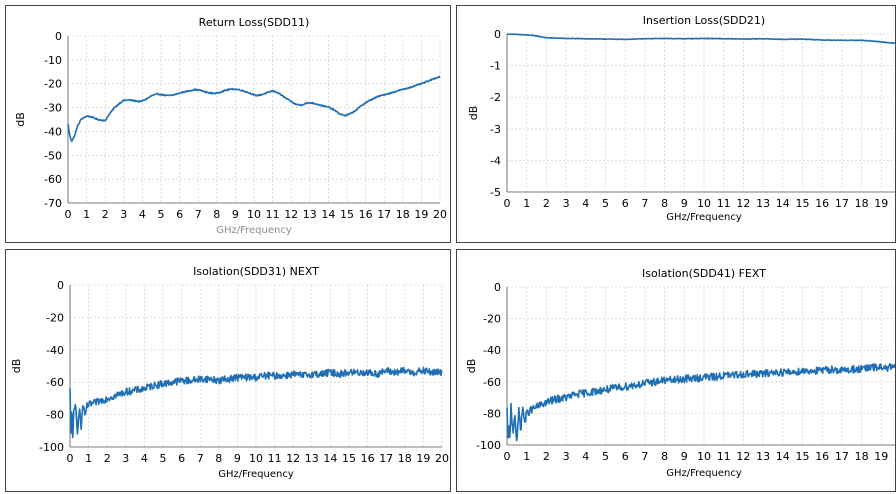 The image size is (896, 494). What do you see at coordinates (488, 445) in the screenshot?
I see `y-tick-label: -100` at bounding box center [488, 445].